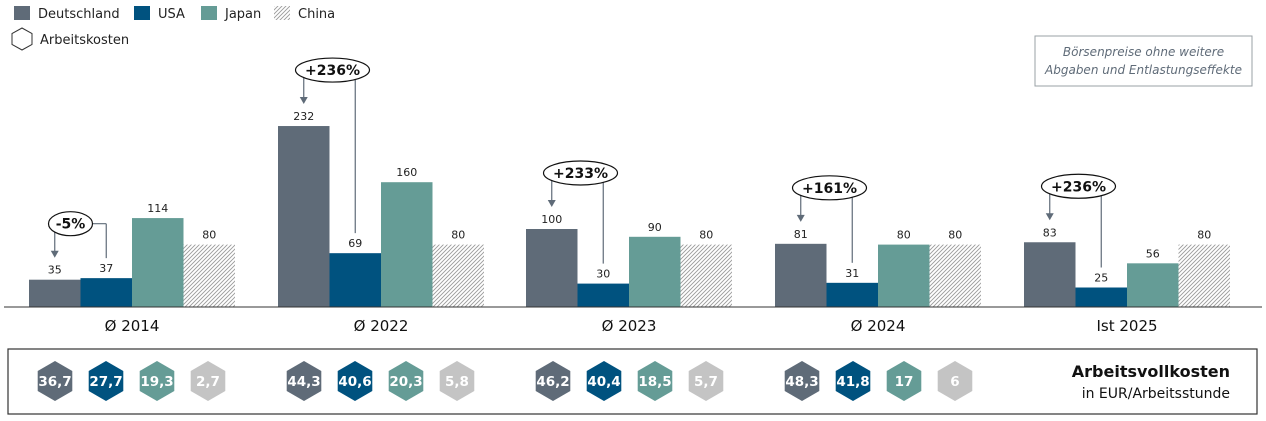 This screenshot has width=1266, height=421. I want to click on x-axis-labels: Ø 2014 Ø 2022 Ø 2023 Ø 2024 Ist 2025, so click(631, 326).